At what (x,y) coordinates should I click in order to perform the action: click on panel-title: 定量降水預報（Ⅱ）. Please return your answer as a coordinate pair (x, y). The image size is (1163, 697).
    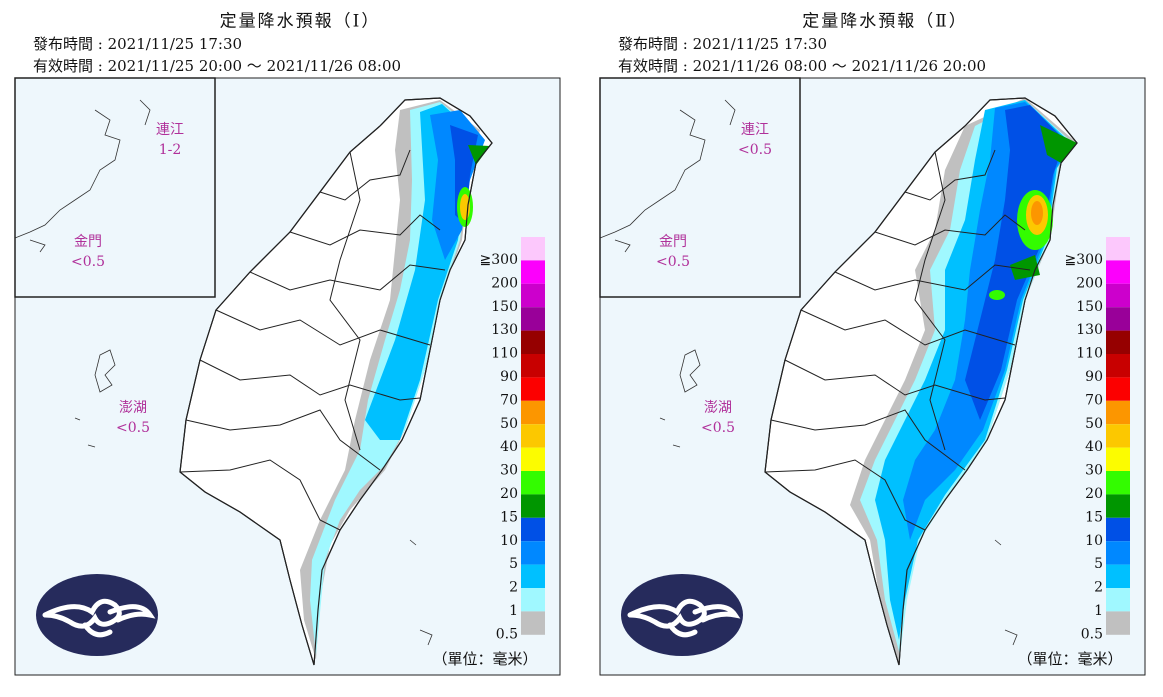
    Looking at the image, I should click on (885, 22).